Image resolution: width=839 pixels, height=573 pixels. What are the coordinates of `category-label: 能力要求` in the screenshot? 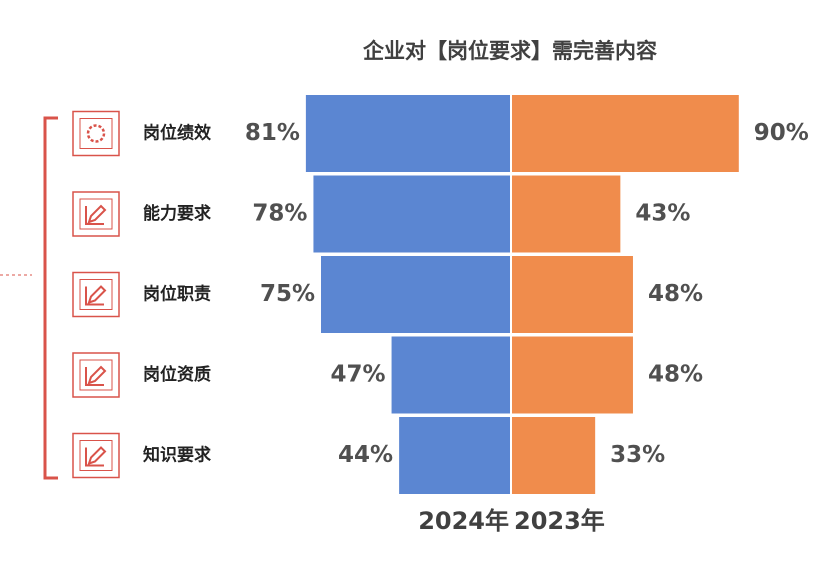 It's located at (177, 213).